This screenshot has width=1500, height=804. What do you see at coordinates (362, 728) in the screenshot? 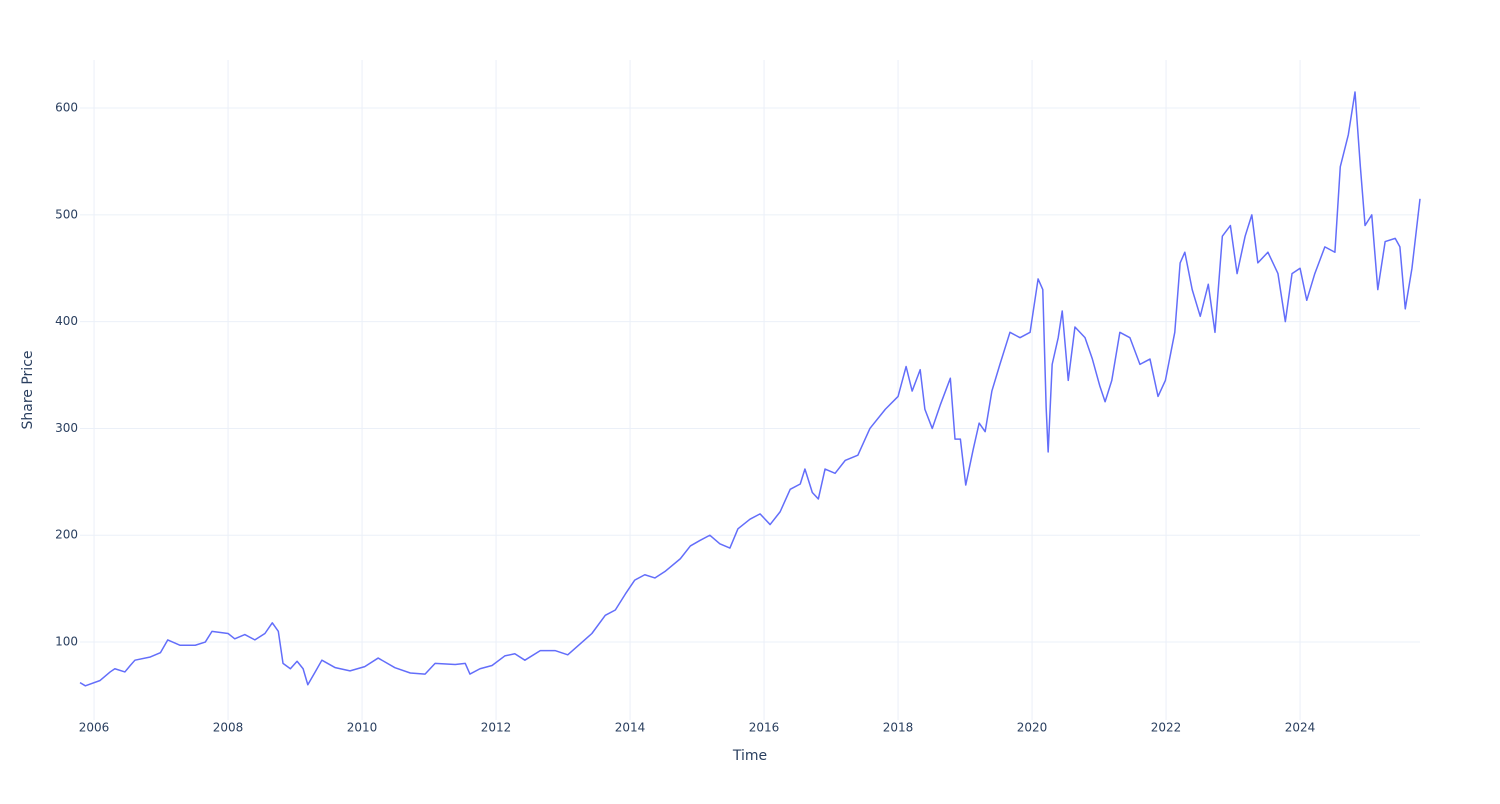
I see `x-tick-label: 2010` at bounding box center [362, 728].